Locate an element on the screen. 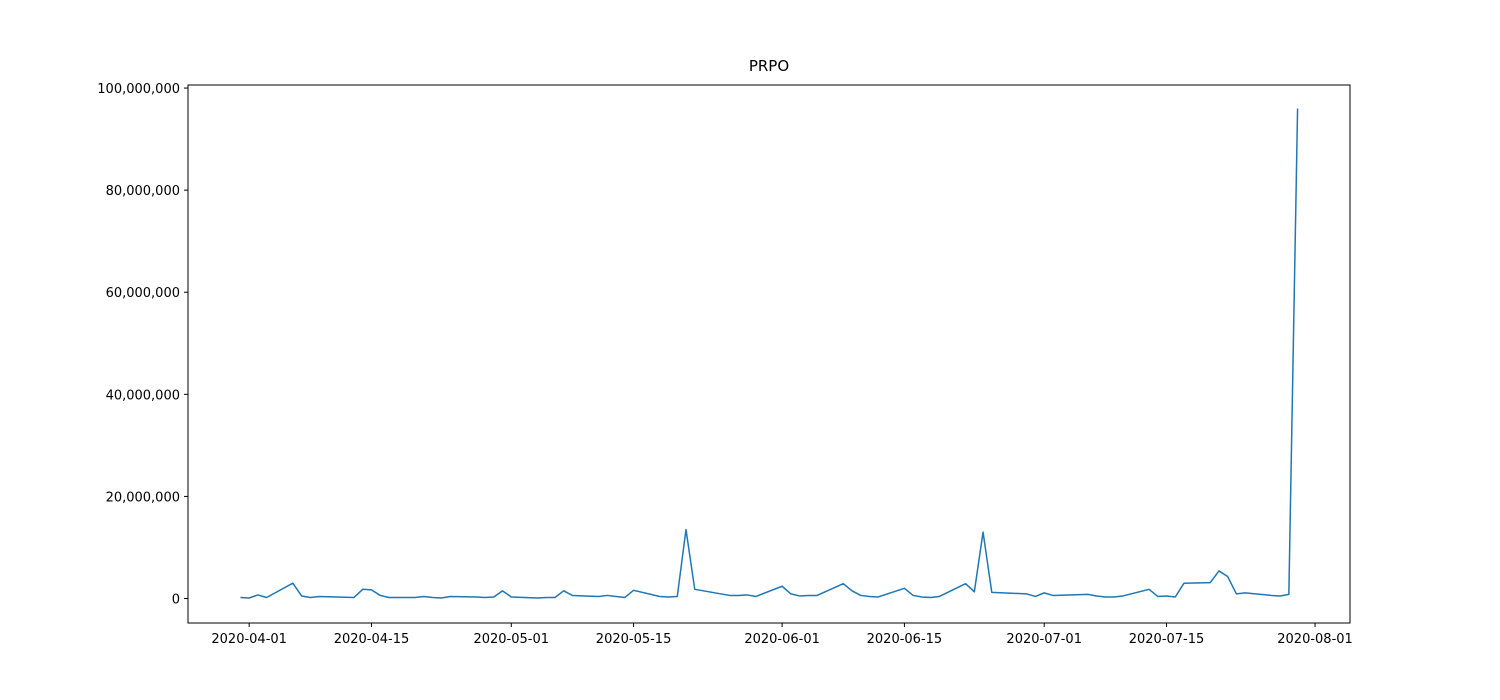 Image resolution: width=1500 pixels, height=700 pixels. chart-title: PRPO is located at coordinates (769, 66).